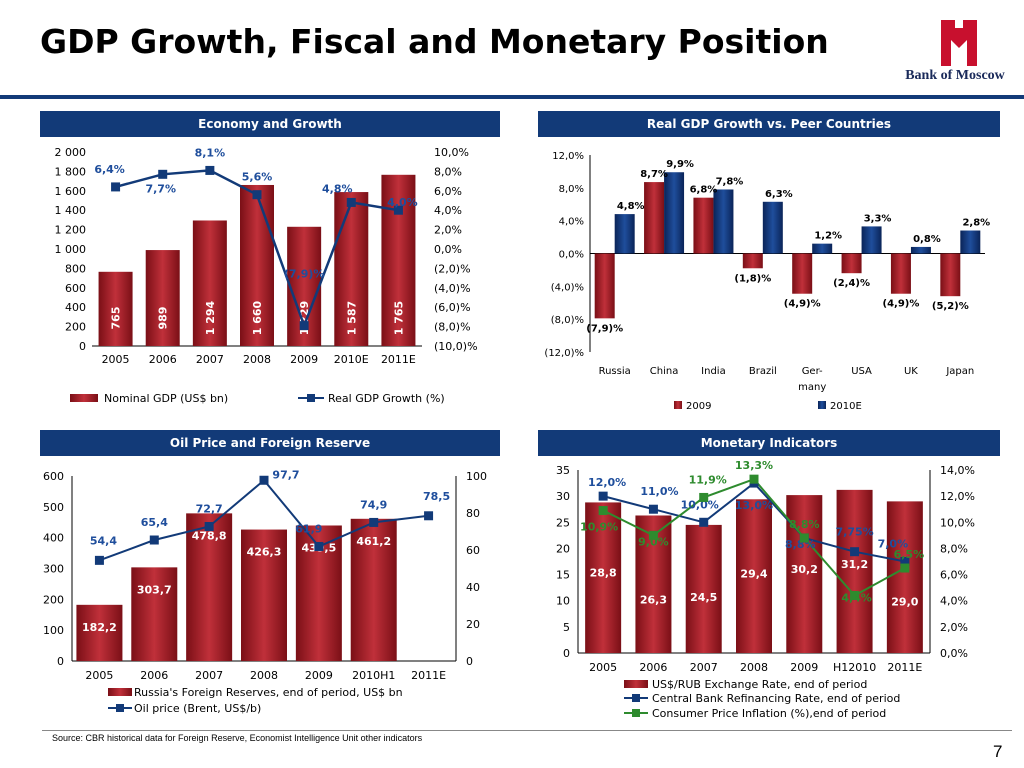  I want to click on monetary-left-tick-label: 5, so click(566, 627).